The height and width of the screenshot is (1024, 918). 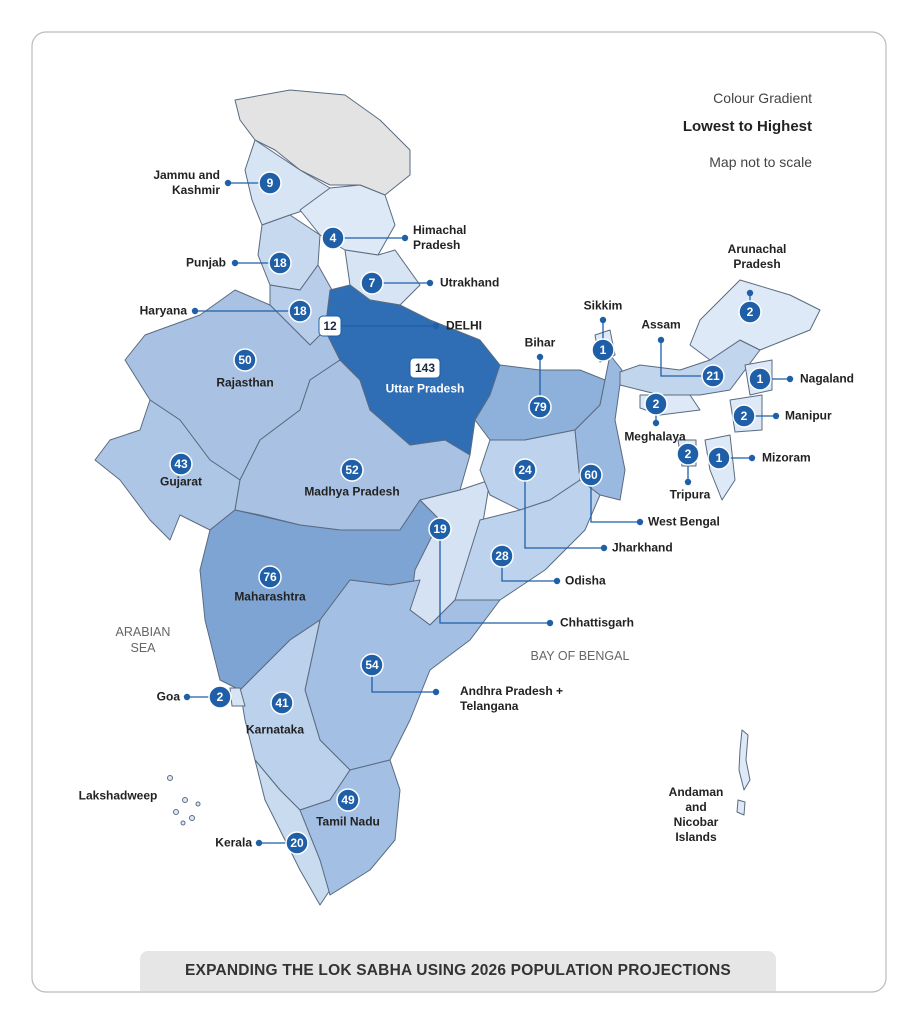 I want to click on state-label: Mizoram, so click(x=786, y=457).